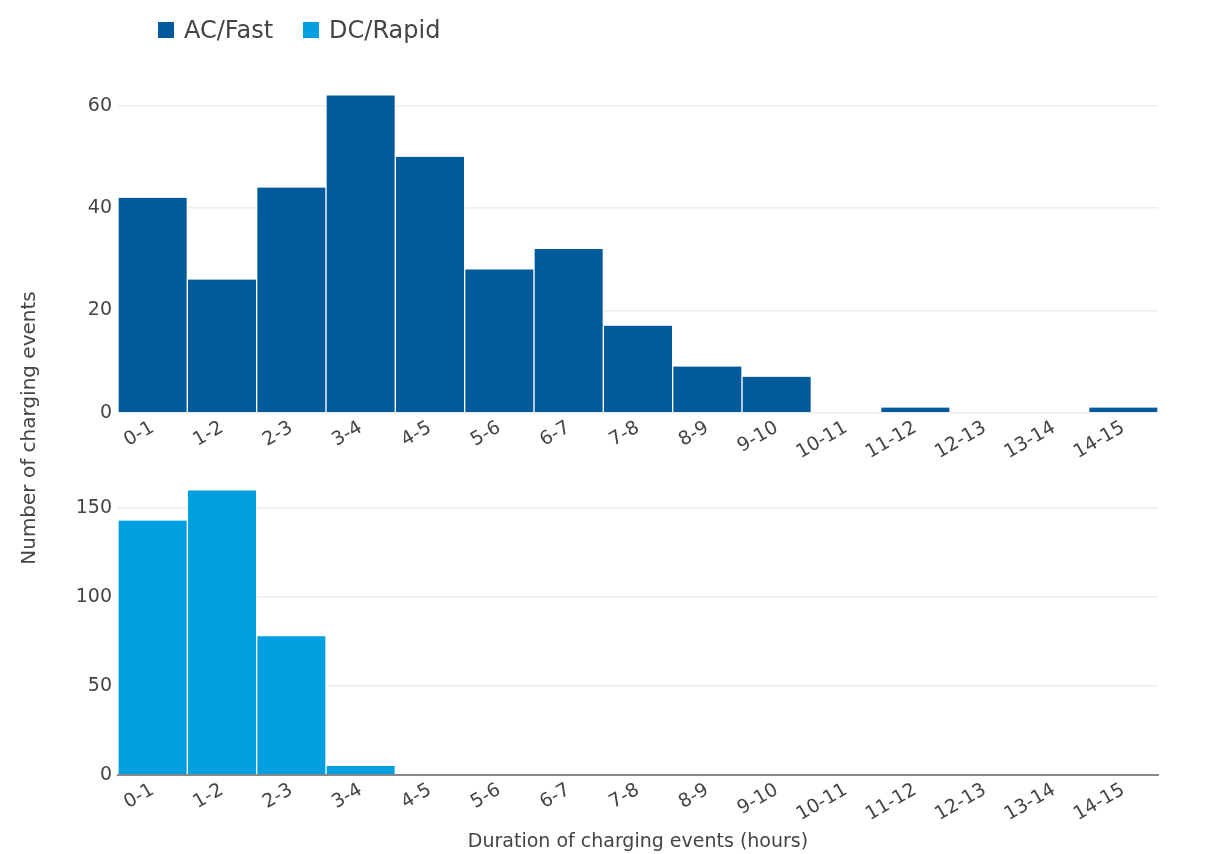  Describe the element at coordinates (99, 308) in the screenshot. I see `y-tick-label: 20` at that location.